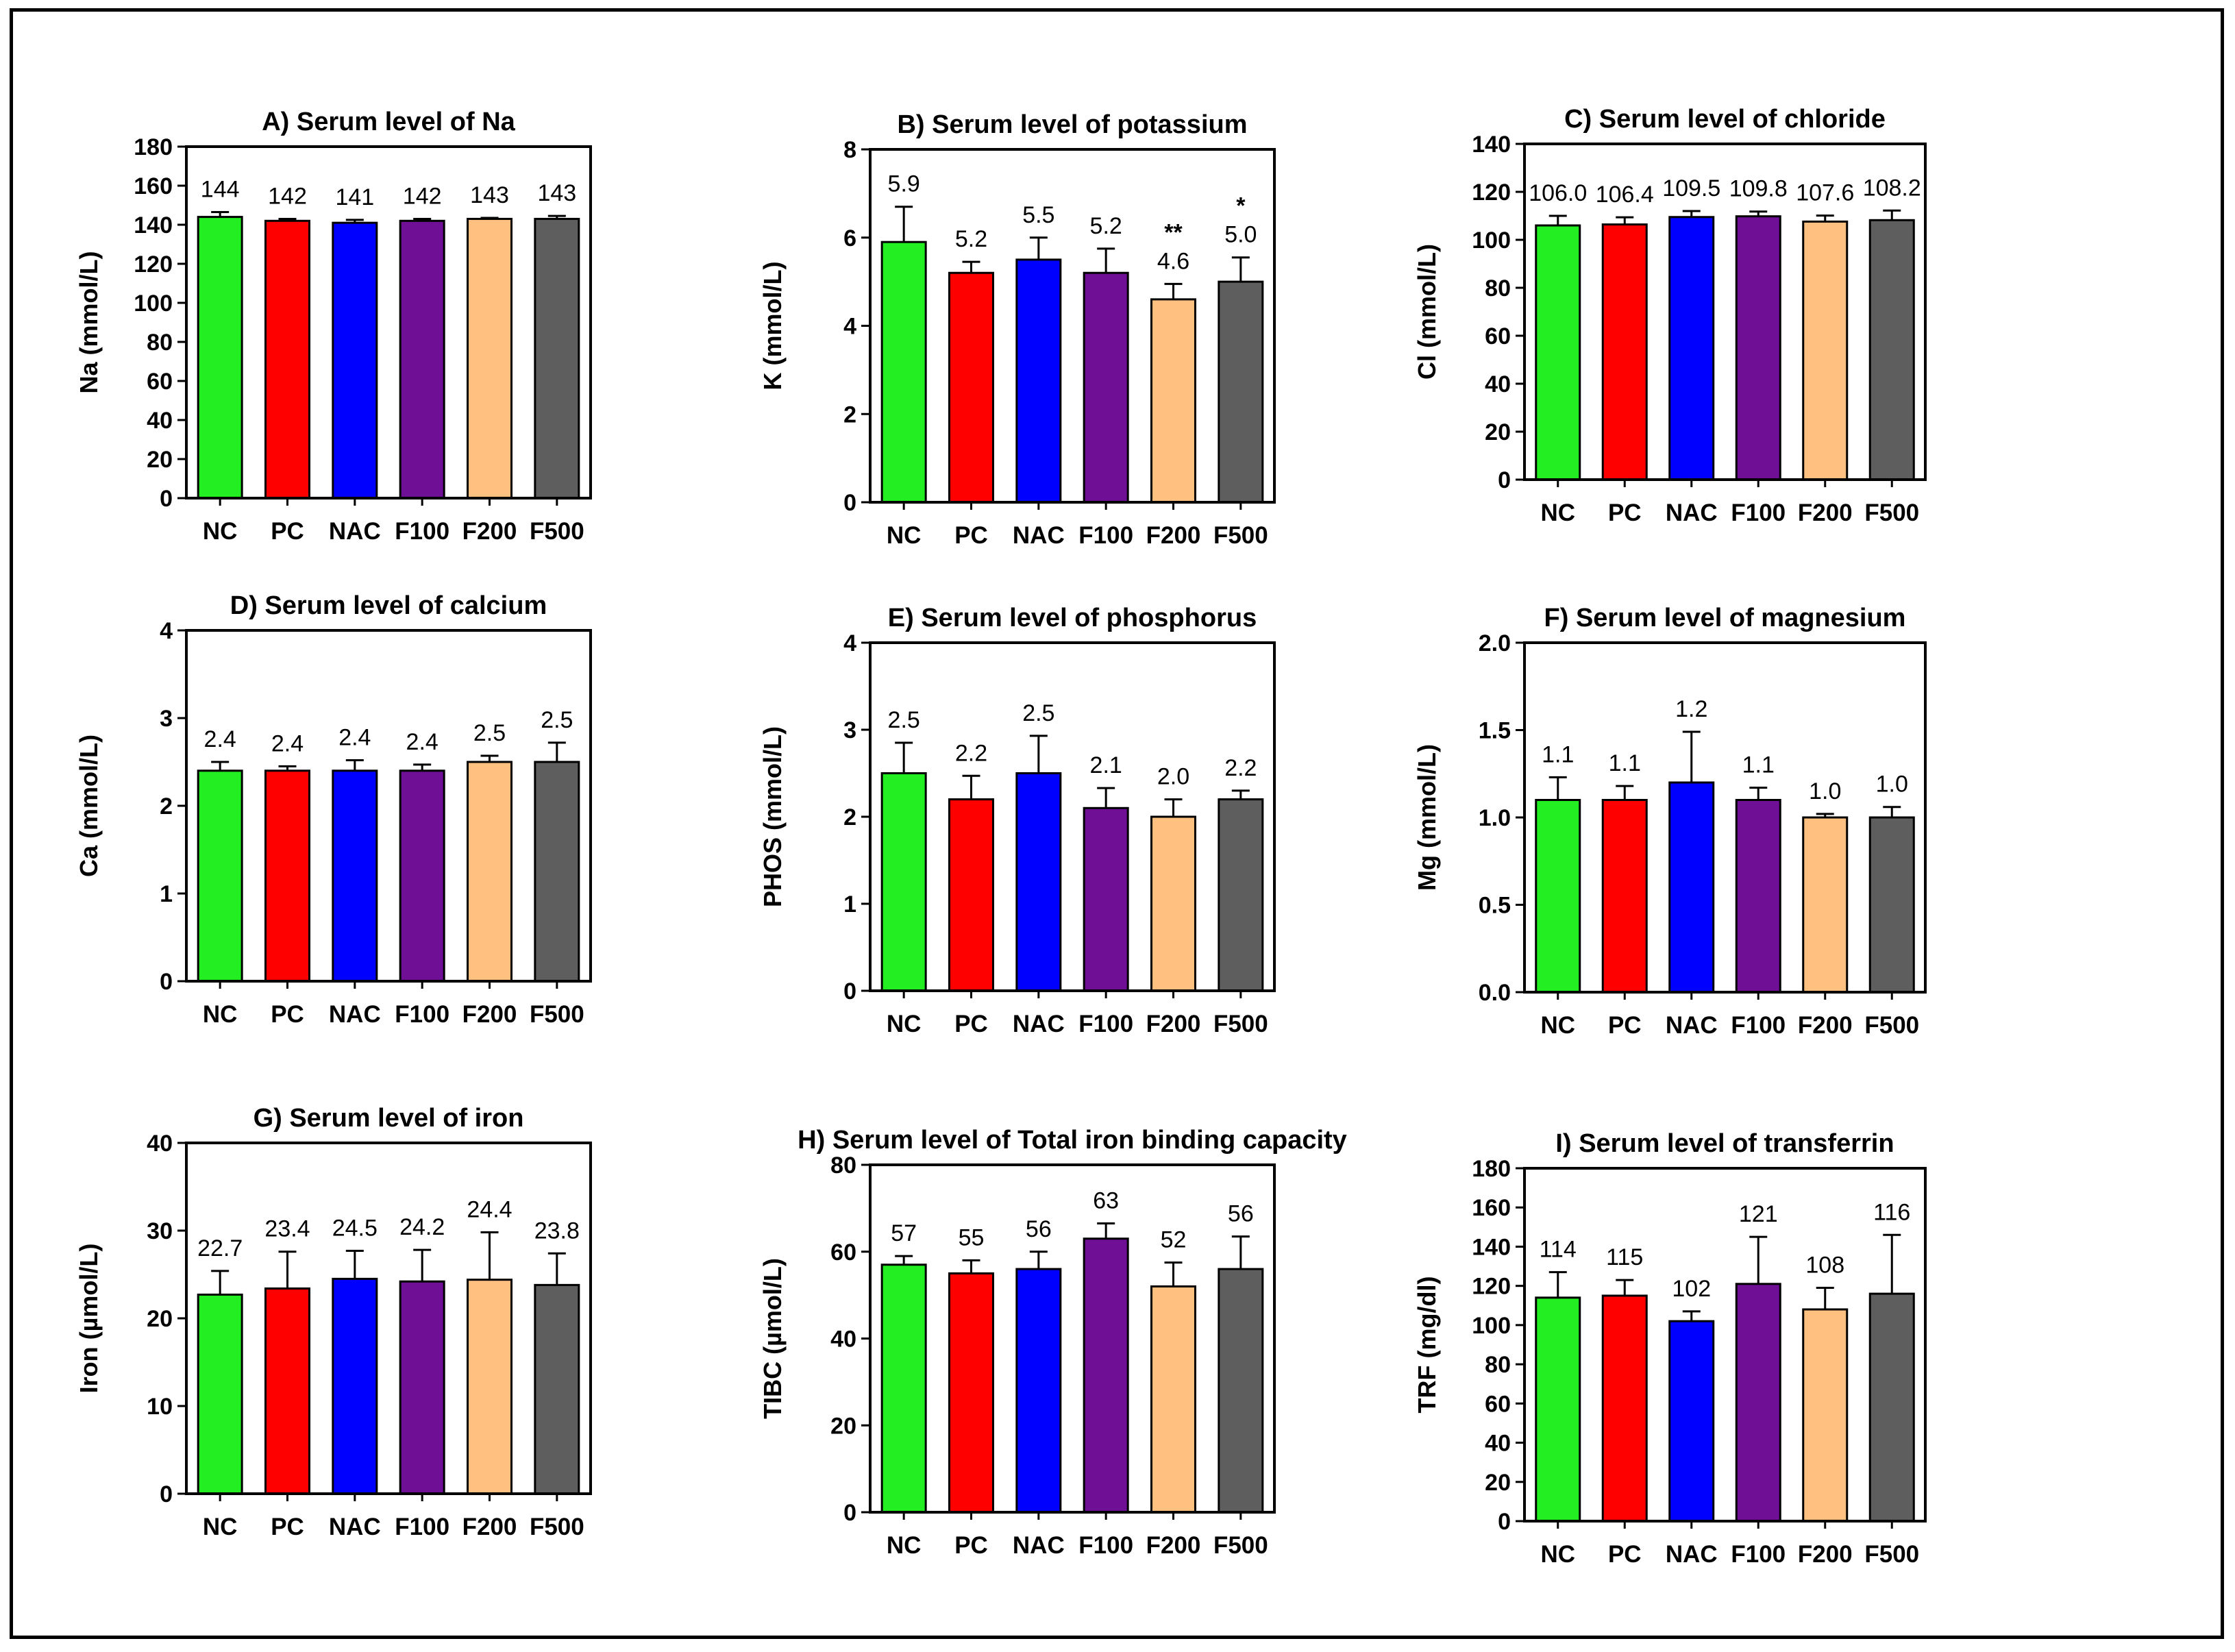 The height and width of the screenshot is (1652, 2235). I want to click on panel-g-y-tick-label: 30, so click(160, 1231).